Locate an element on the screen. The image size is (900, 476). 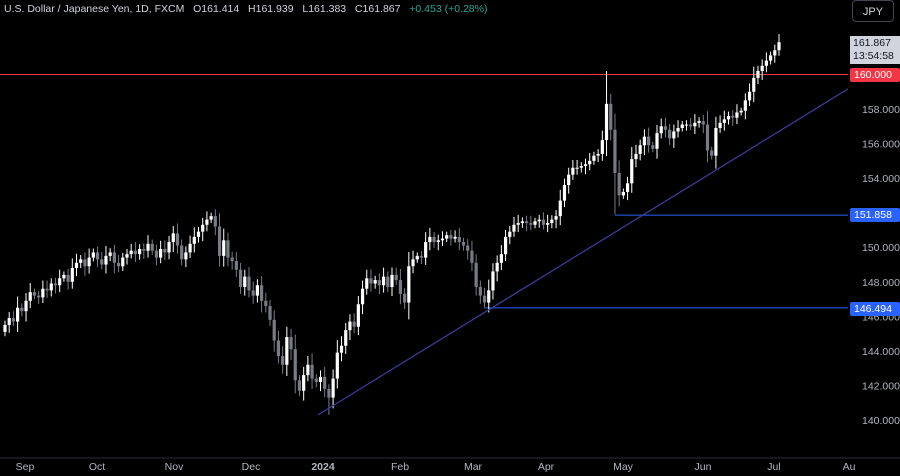
price-tick-label: 154.000 is located at coordinates (881, 179).